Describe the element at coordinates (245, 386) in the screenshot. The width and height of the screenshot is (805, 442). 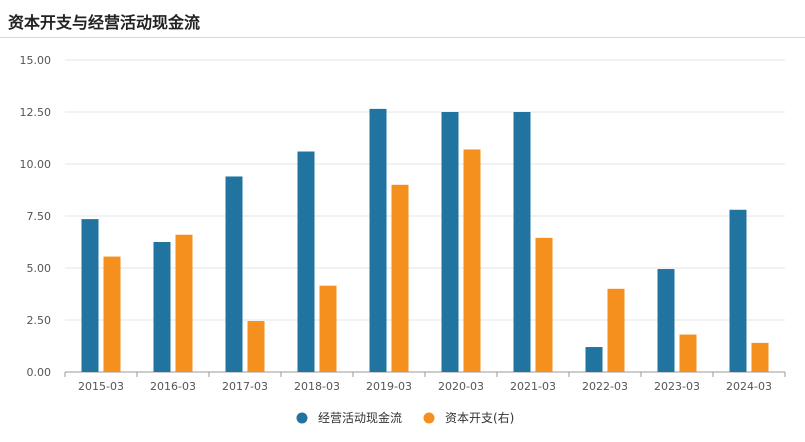
I see `x-tick-label: 2017-03` at that location.